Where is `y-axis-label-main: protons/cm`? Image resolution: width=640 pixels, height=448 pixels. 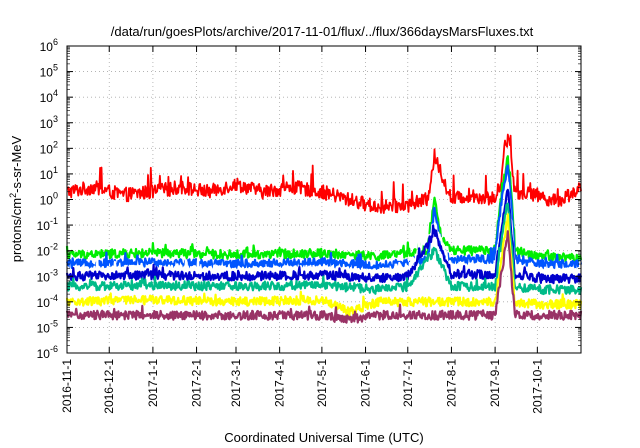 y-axis-label-main: protons/cm is located at coordinates (16, 230).